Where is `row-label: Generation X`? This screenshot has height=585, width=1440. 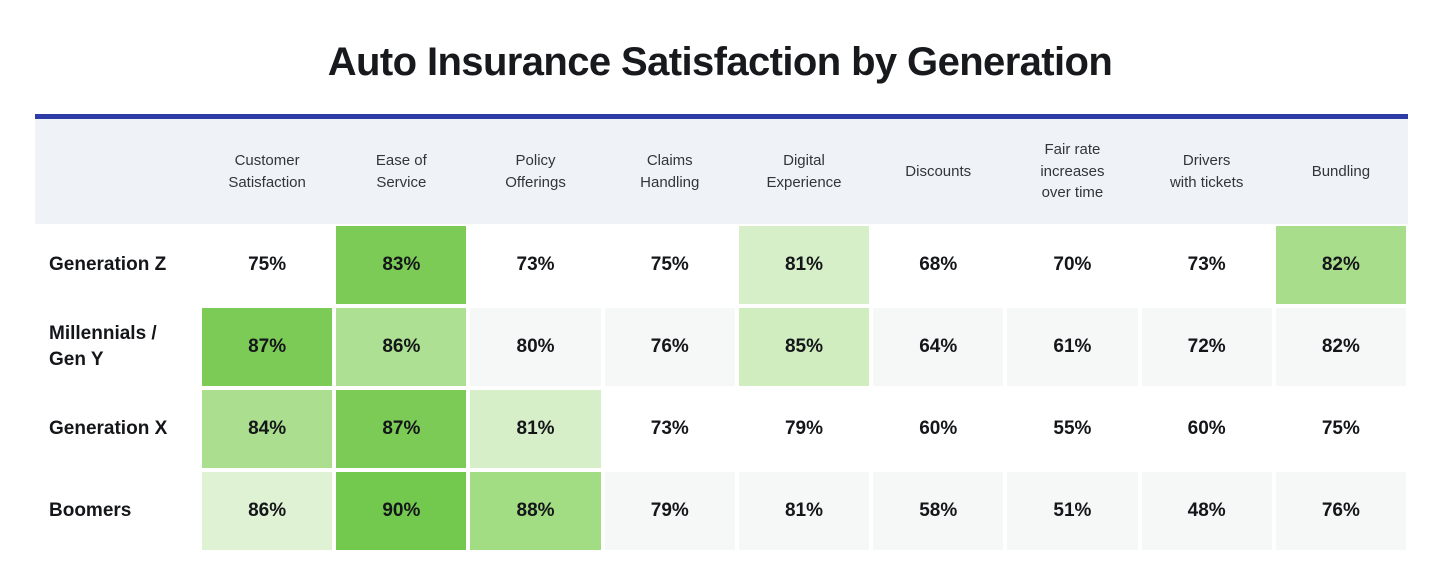 row-label: Generation X is located at coordinates (108, 429).